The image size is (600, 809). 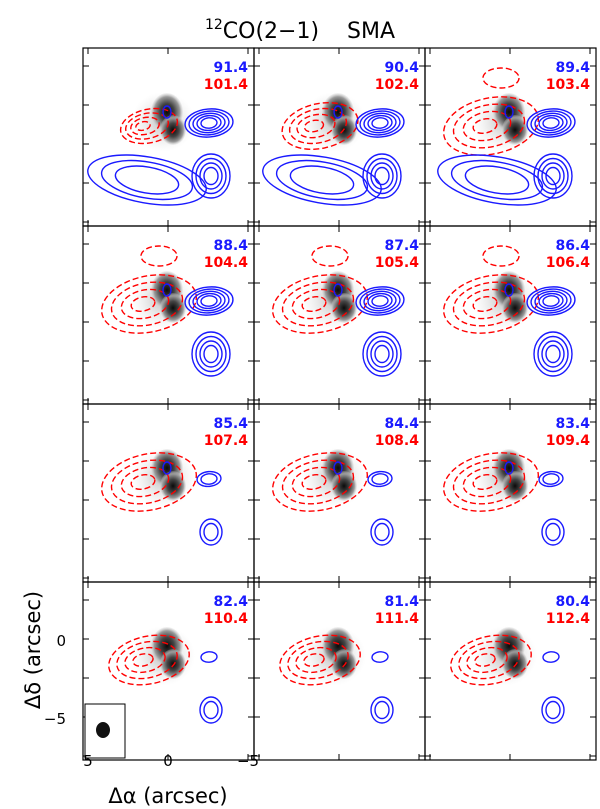 What do you see at coordinates (568, 85) in the screenshot?
I see `red-velocity-label: 103.4` at bounding box center [568, 85].